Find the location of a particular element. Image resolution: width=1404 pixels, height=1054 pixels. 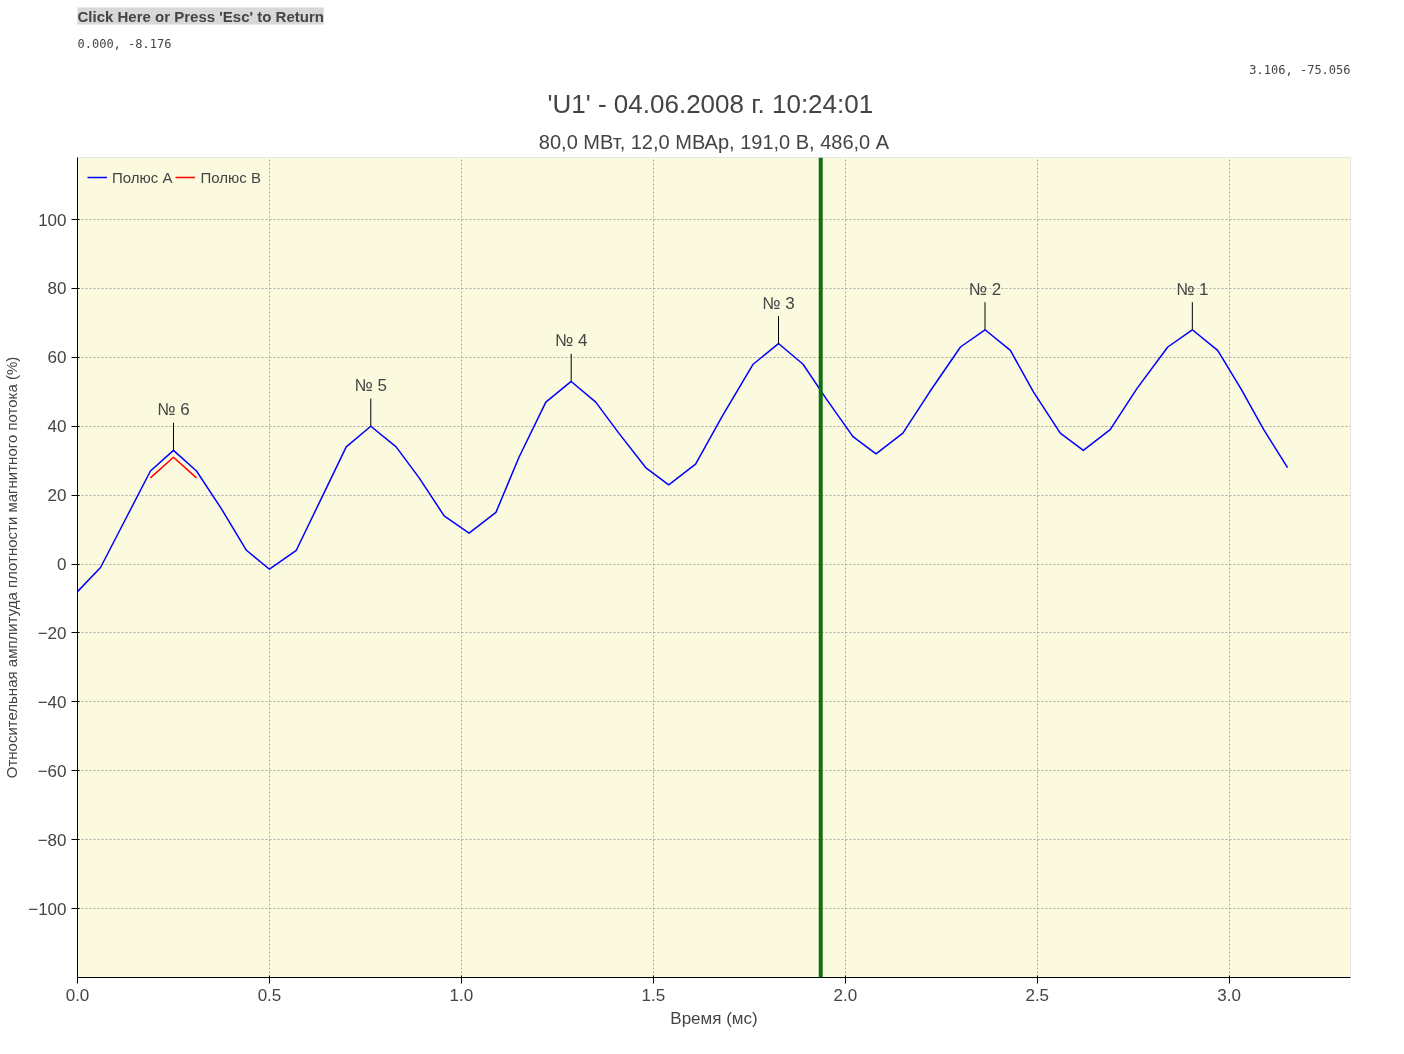

y-tick-label: 40 is located at coordinates (57, 427).